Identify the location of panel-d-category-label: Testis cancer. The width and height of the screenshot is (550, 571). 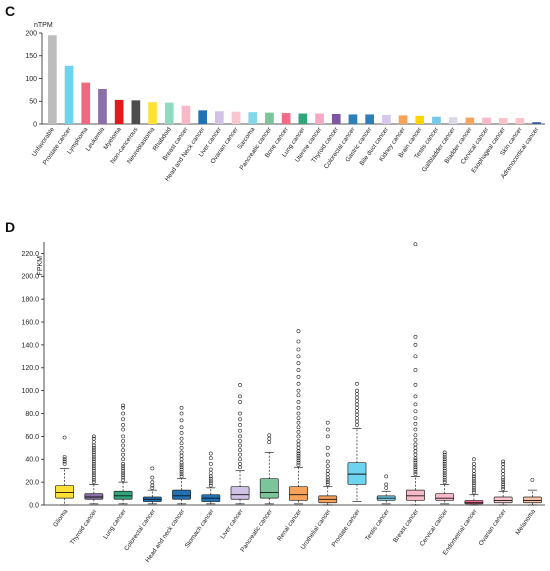
(377, 525).